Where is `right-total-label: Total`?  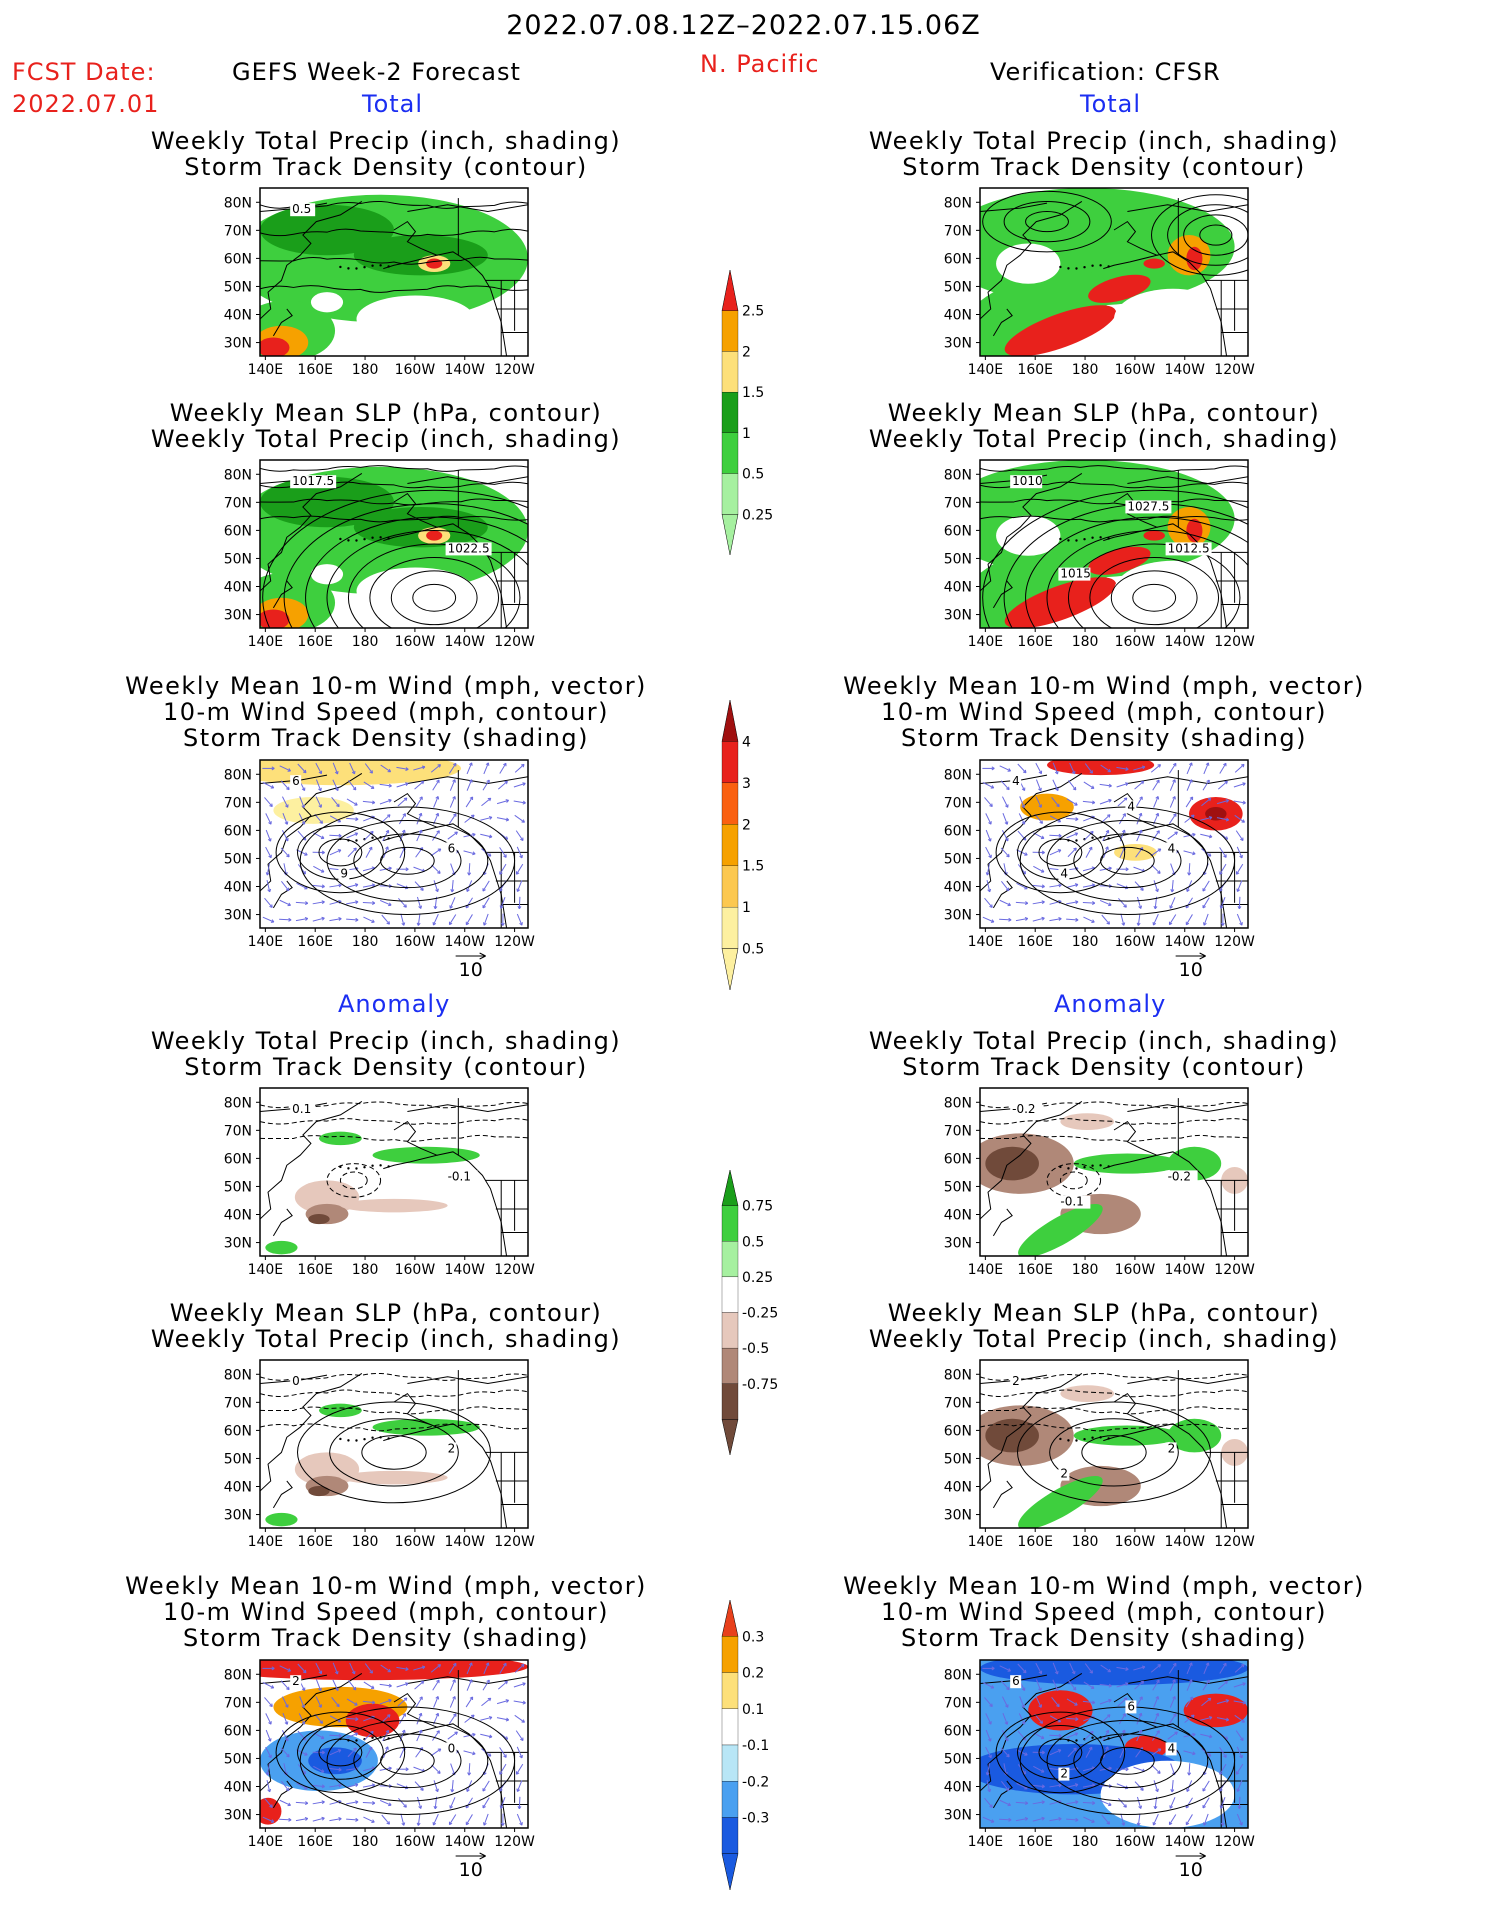 right-total-label: Total is located at coordinates (1111, 104).